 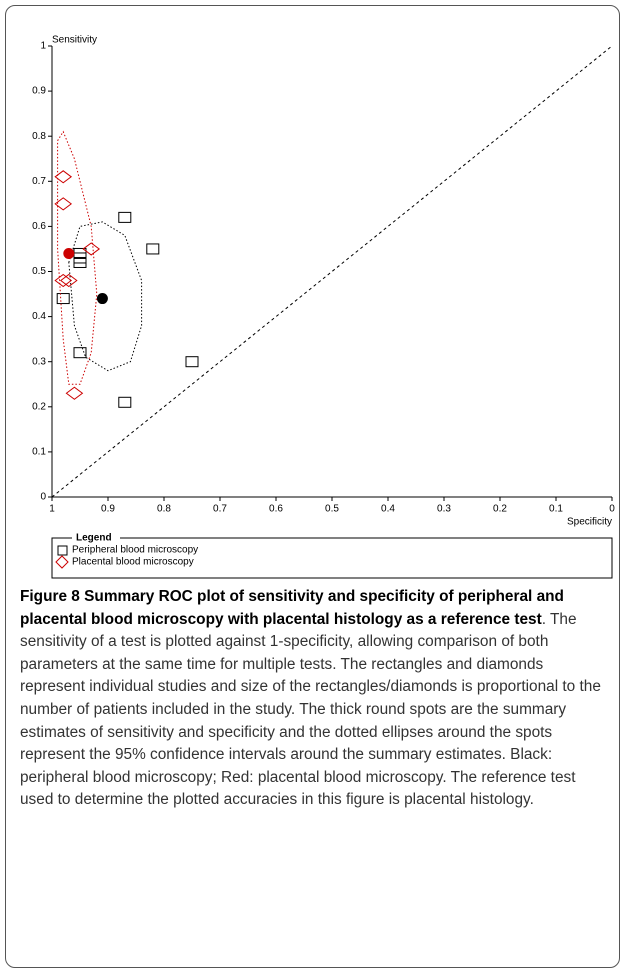 I want to click on y-tick-label: 1, so click(x=43, y=46).